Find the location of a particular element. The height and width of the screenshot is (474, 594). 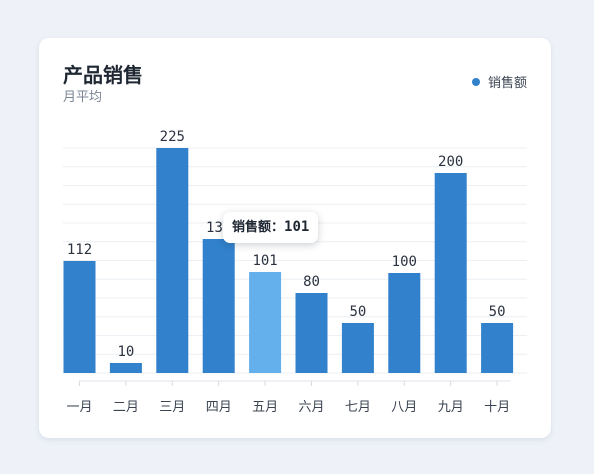

data-label-8: 100 is located at coordinates (404, 262).